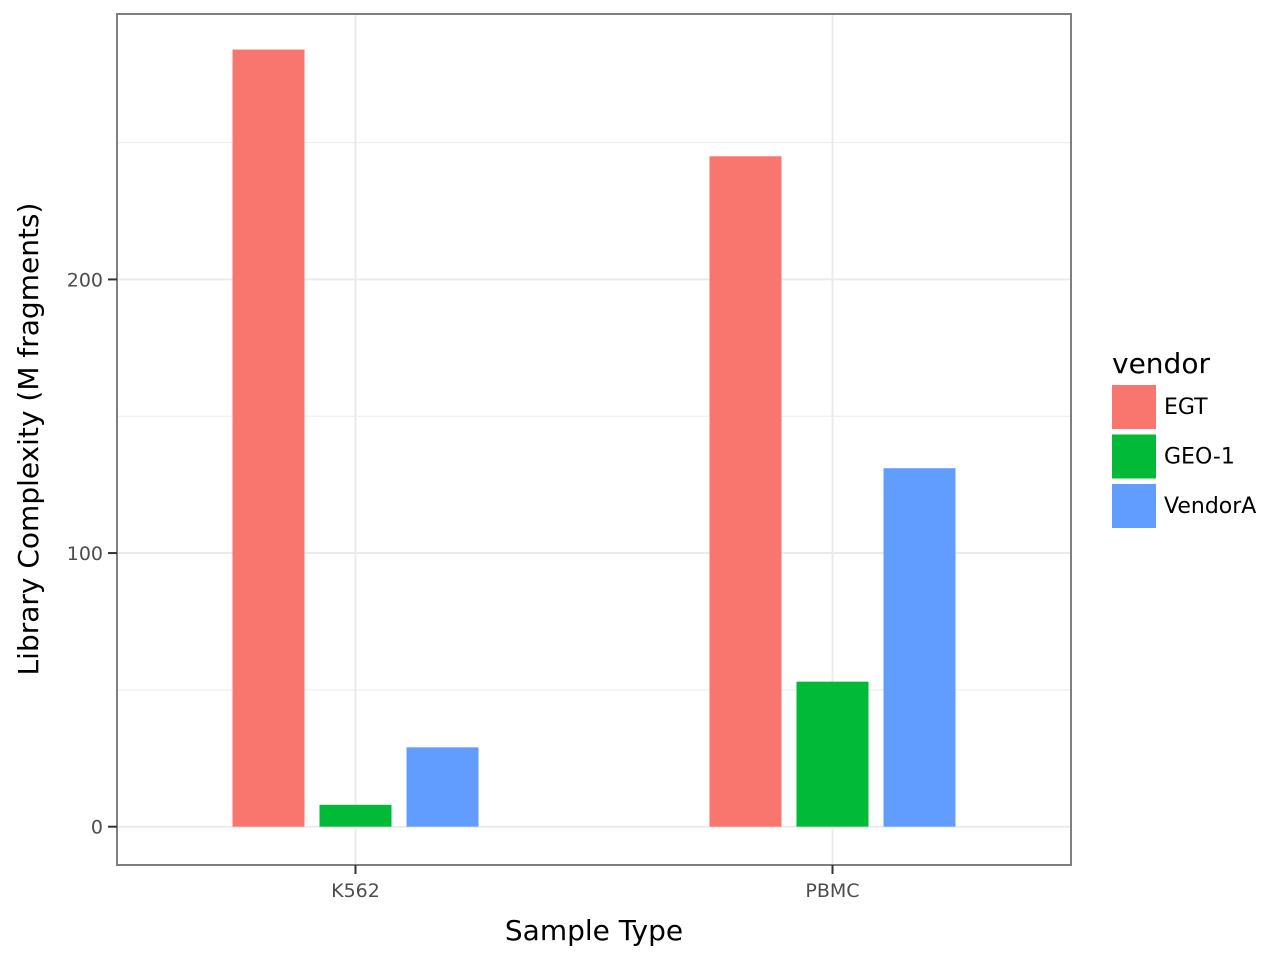  I want to click on x-axis: K562 PBMC, so click(595, 883).